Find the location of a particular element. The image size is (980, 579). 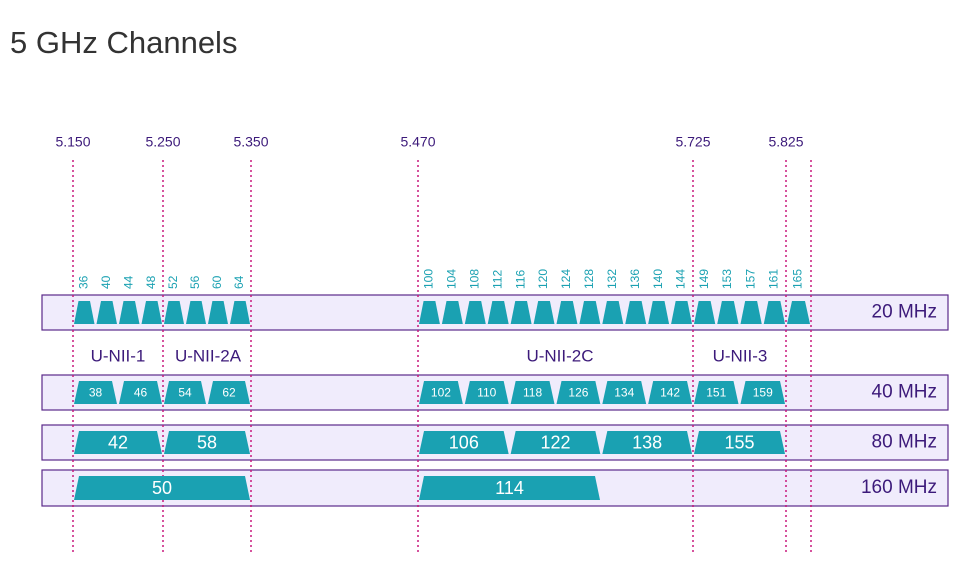

row-label: 20 MHz is located at coordinates (904, 312).